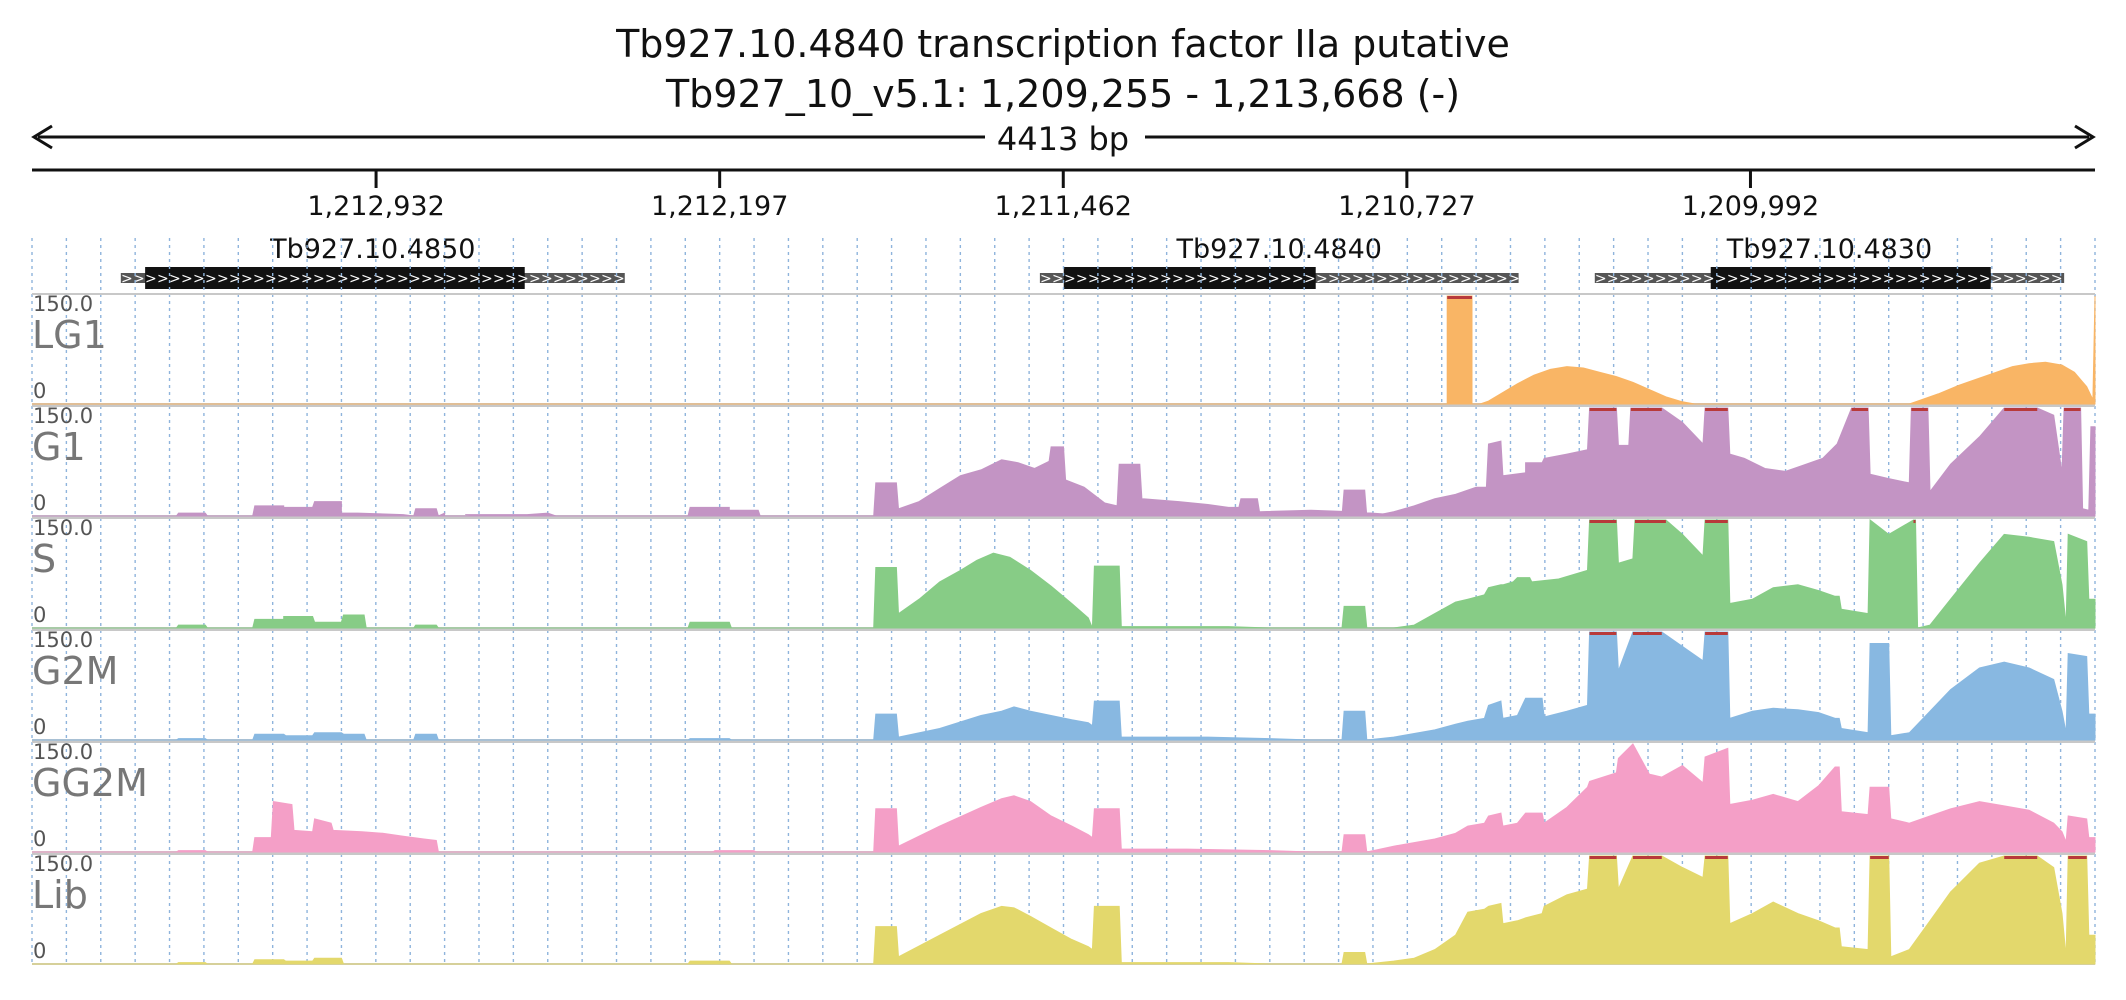 The height and width of the screenshot is (1000, 2126). What do you see at coordinates (1750, 206) in the screenshot?
I see `ruler-tick-label: 1,209,992` at bounding box center [1750, 206].